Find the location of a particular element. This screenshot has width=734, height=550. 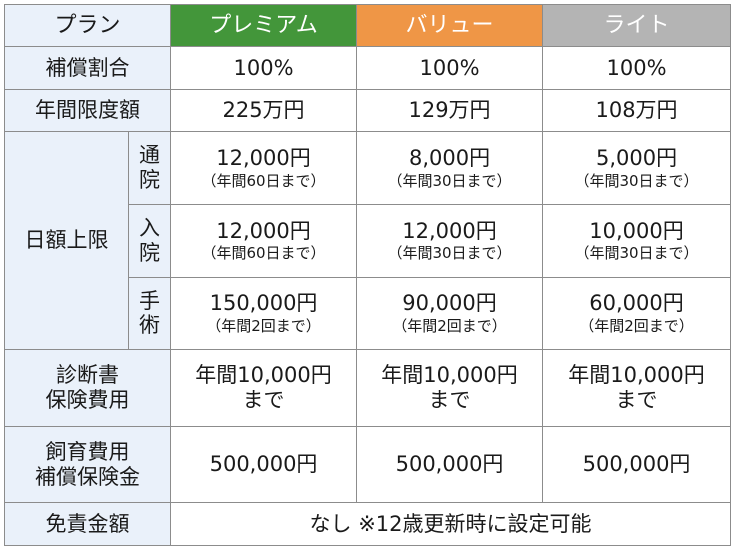

deductible-row: 免責金額 なし ※12歳更新時に設定可能 is located at coordinates (367, 524).